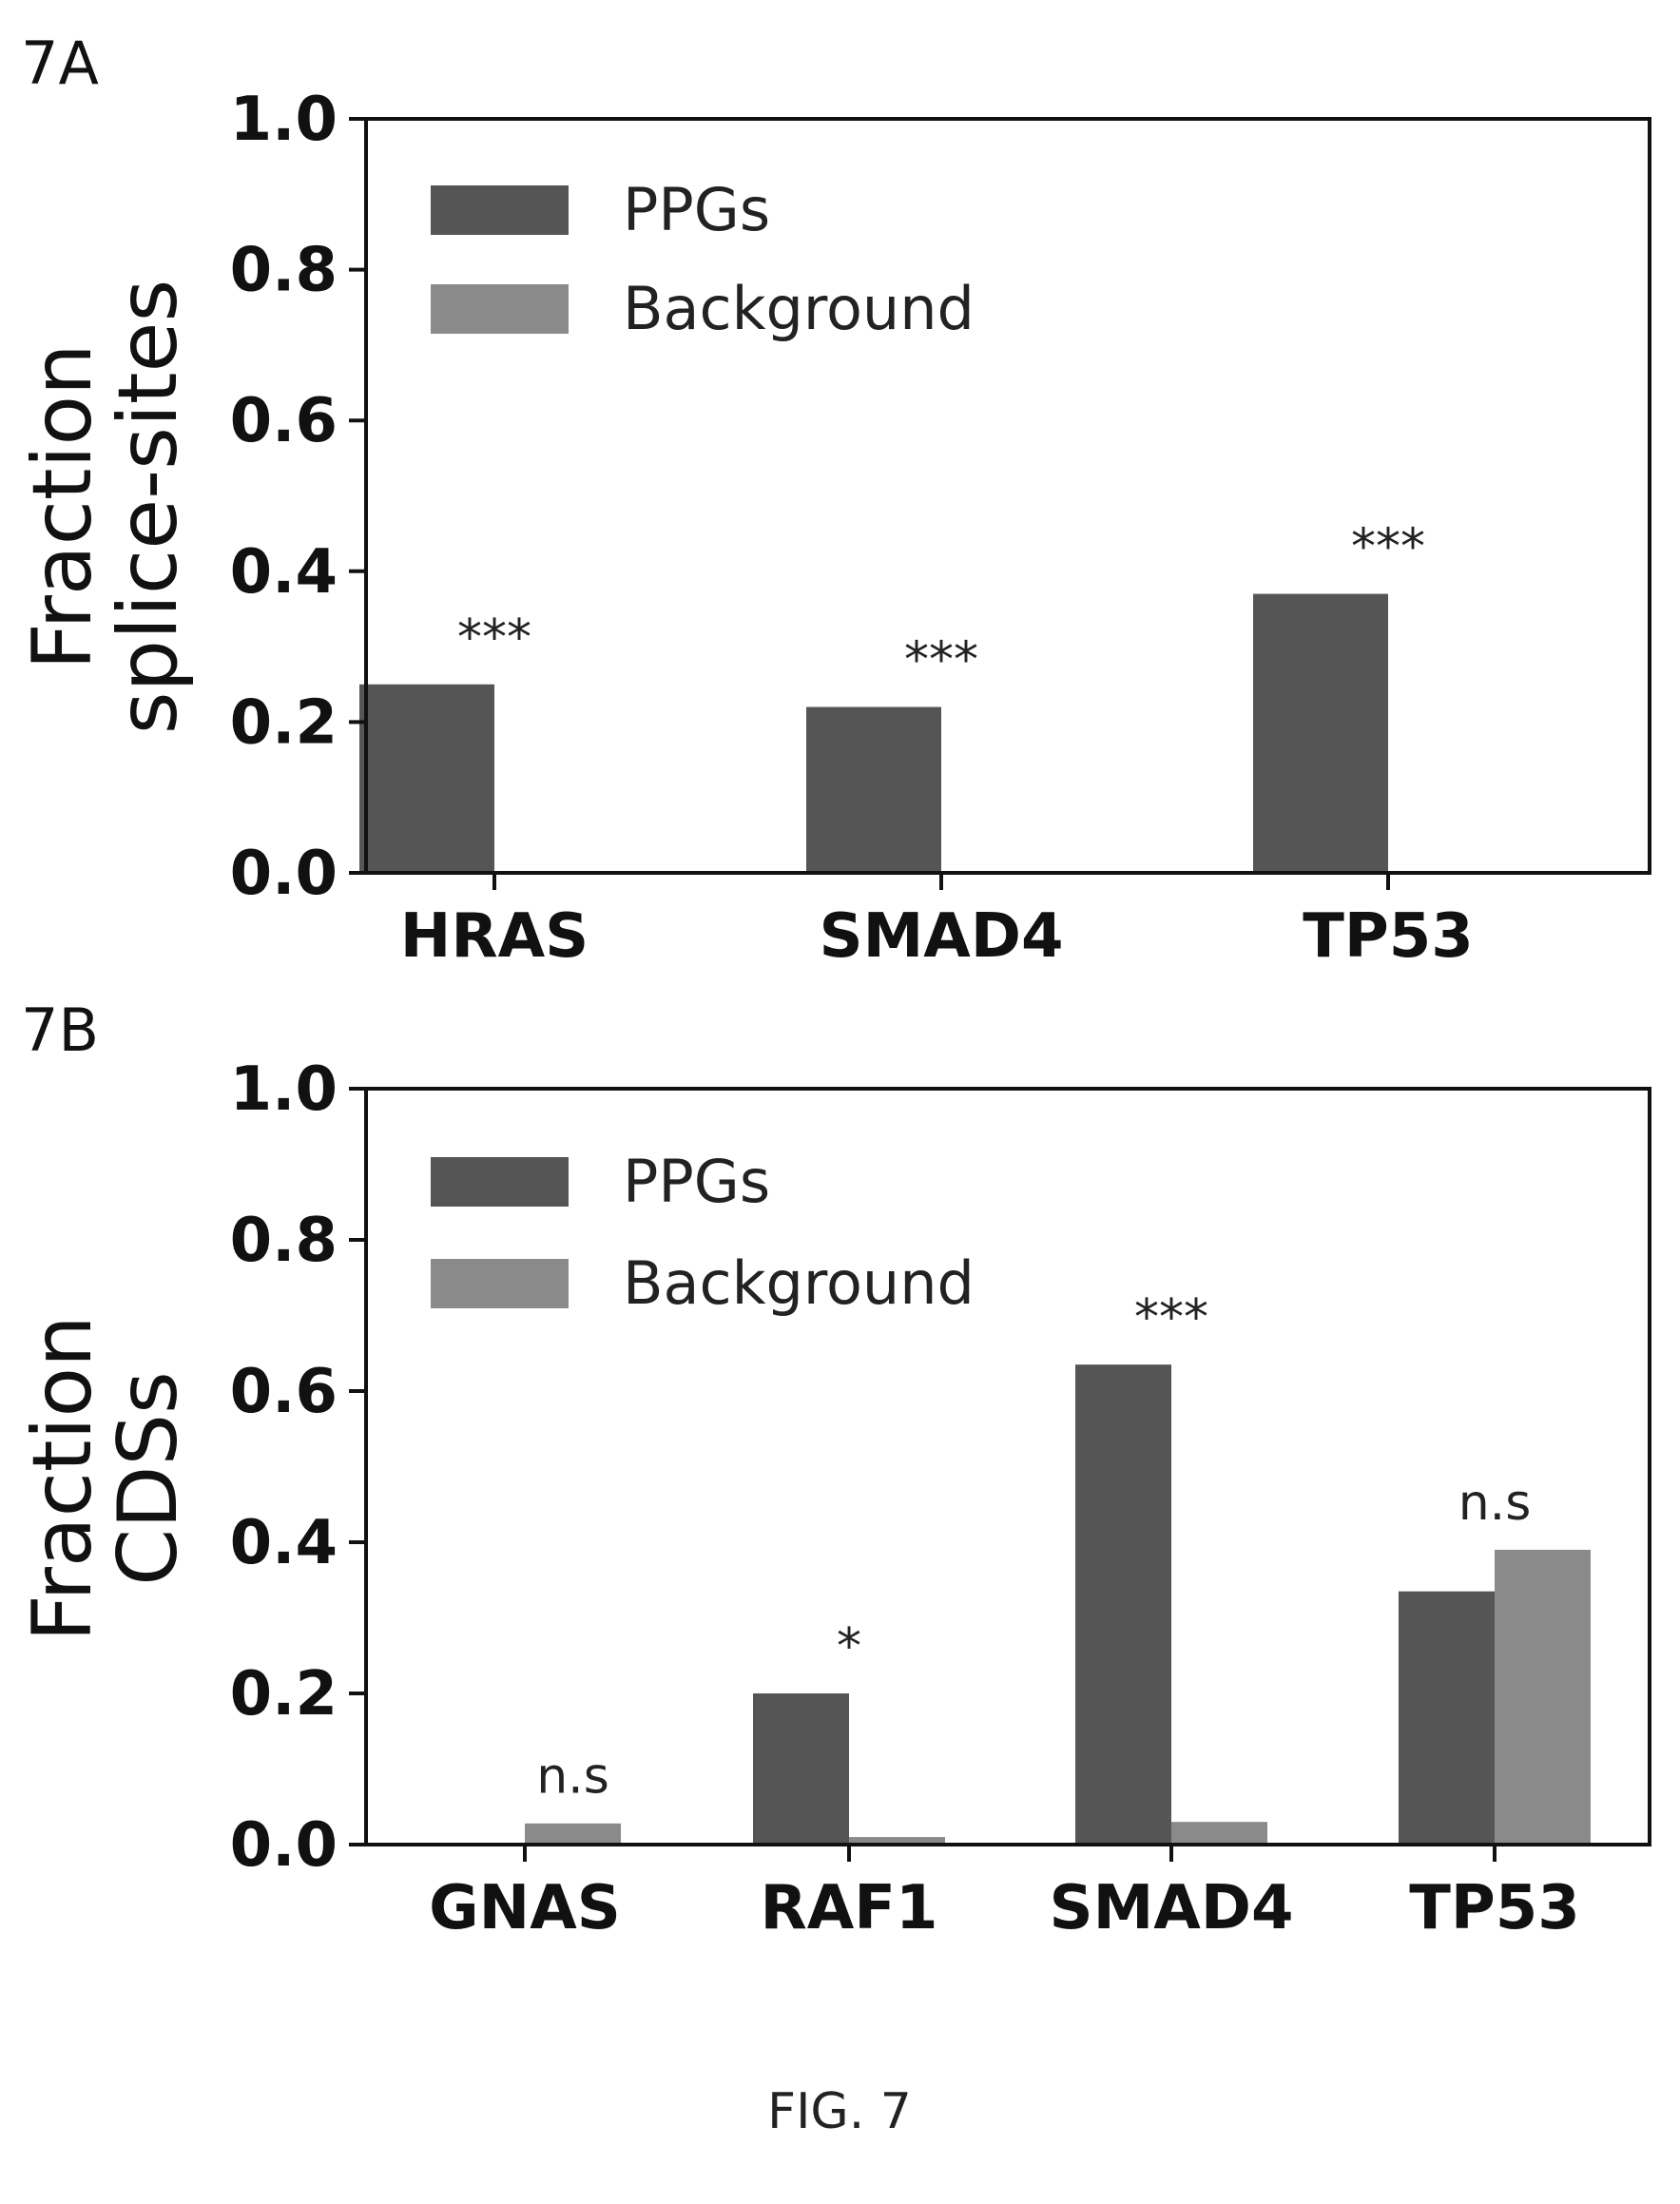 This screenshot has width=1680, height=2204. What do you see at coordinates (1543, 1697) in the screenshot?
I see `bar-background-tp53` at bounding box center [1543, 1697].